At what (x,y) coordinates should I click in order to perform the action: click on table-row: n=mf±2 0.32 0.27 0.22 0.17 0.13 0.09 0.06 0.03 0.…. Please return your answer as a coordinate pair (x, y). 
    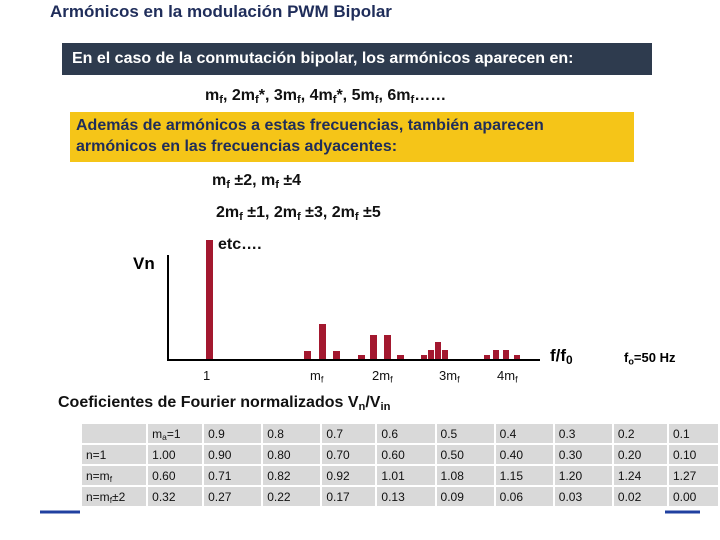
    Looking at the image, I should click on (399, 496).